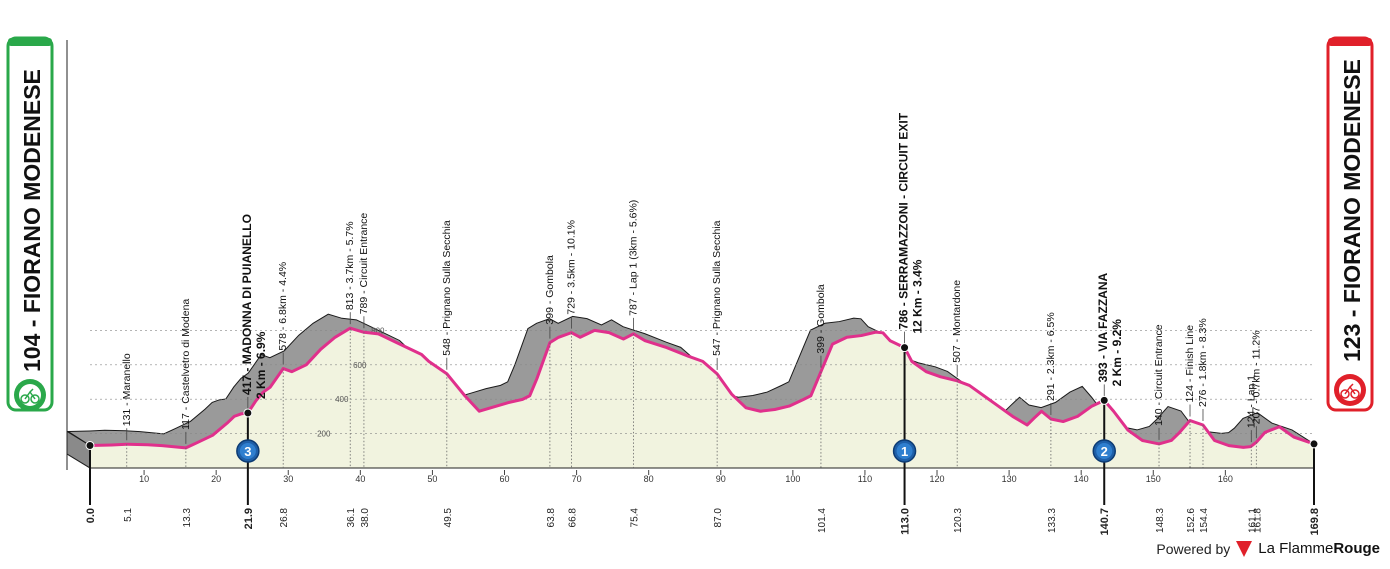 The image size is (1390, 569). What do you see at coordinates (1191, 520) in the screenshot?
I see `km-label: 152.6` at bounding box center [1191, 520].